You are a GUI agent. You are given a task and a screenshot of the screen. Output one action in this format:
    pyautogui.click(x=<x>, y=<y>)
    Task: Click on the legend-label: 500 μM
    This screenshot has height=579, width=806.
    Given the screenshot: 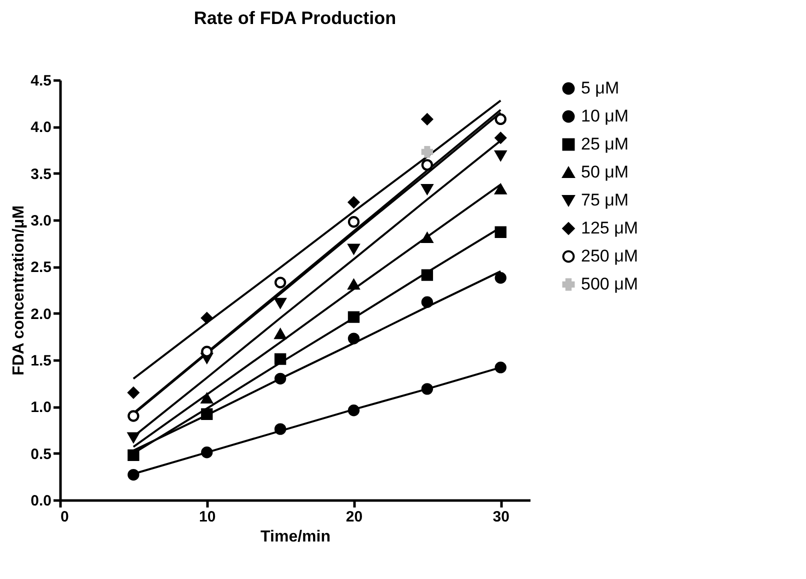 What is the action you would take?
    pyautogui.click(x=609, y=284)
    